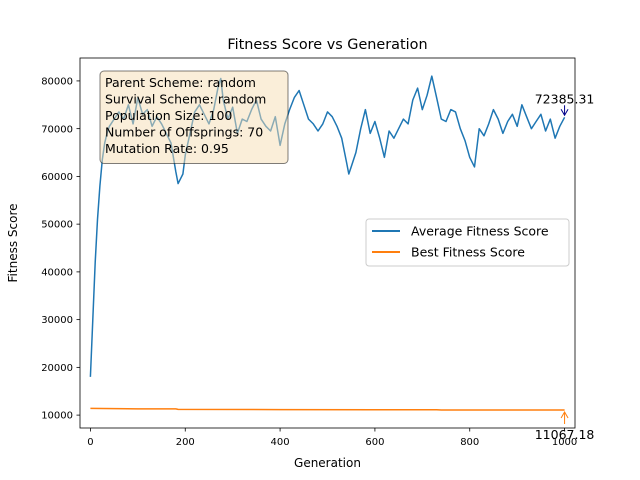 The width and height of the screenshot is (640, 480). What do you see at coordinates (468, 252) in the screenshot?
I see `legend-label: Best Fitness Score` at bounding box center [468, 252].